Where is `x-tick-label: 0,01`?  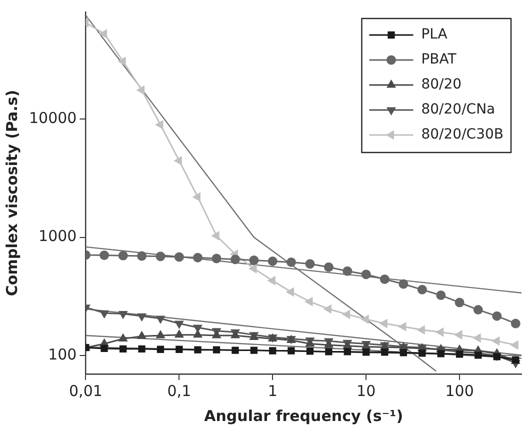
x-tick-label: 0,01 is located at coordinates (85, 391).